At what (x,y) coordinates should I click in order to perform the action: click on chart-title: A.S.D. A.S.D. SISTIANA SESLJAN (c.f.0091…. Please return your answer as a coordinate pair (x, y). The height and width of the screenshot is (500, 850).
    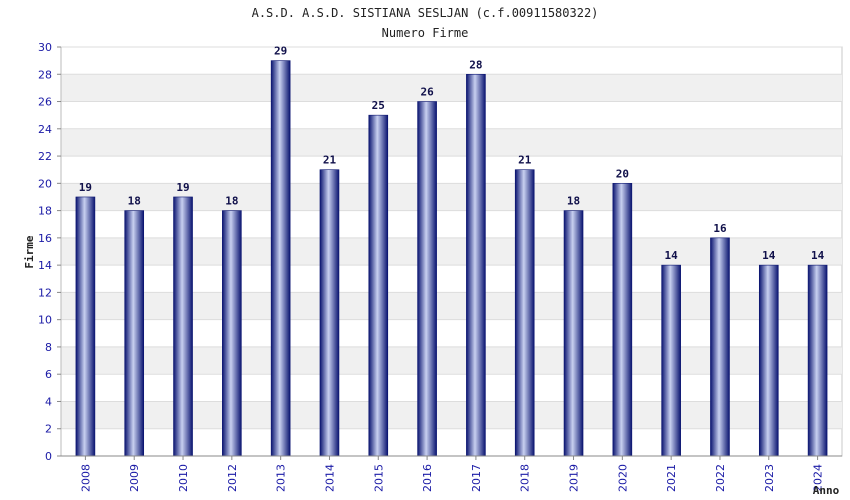
    Looking at the image, I should click on (425, 13).